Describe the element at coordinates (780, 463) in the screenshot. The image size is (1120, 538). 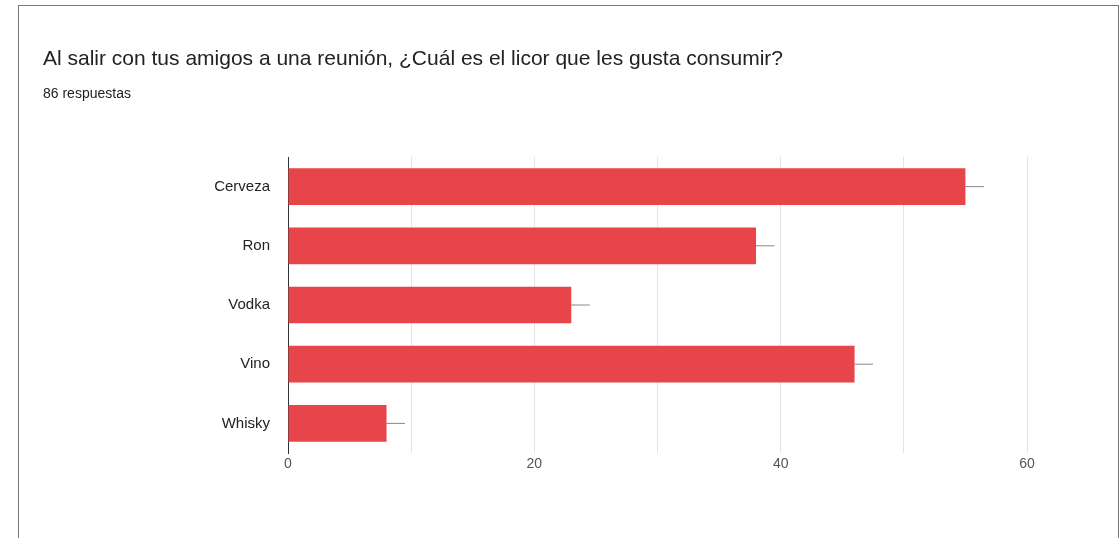
I see `x-tick-label: 40` at that location.